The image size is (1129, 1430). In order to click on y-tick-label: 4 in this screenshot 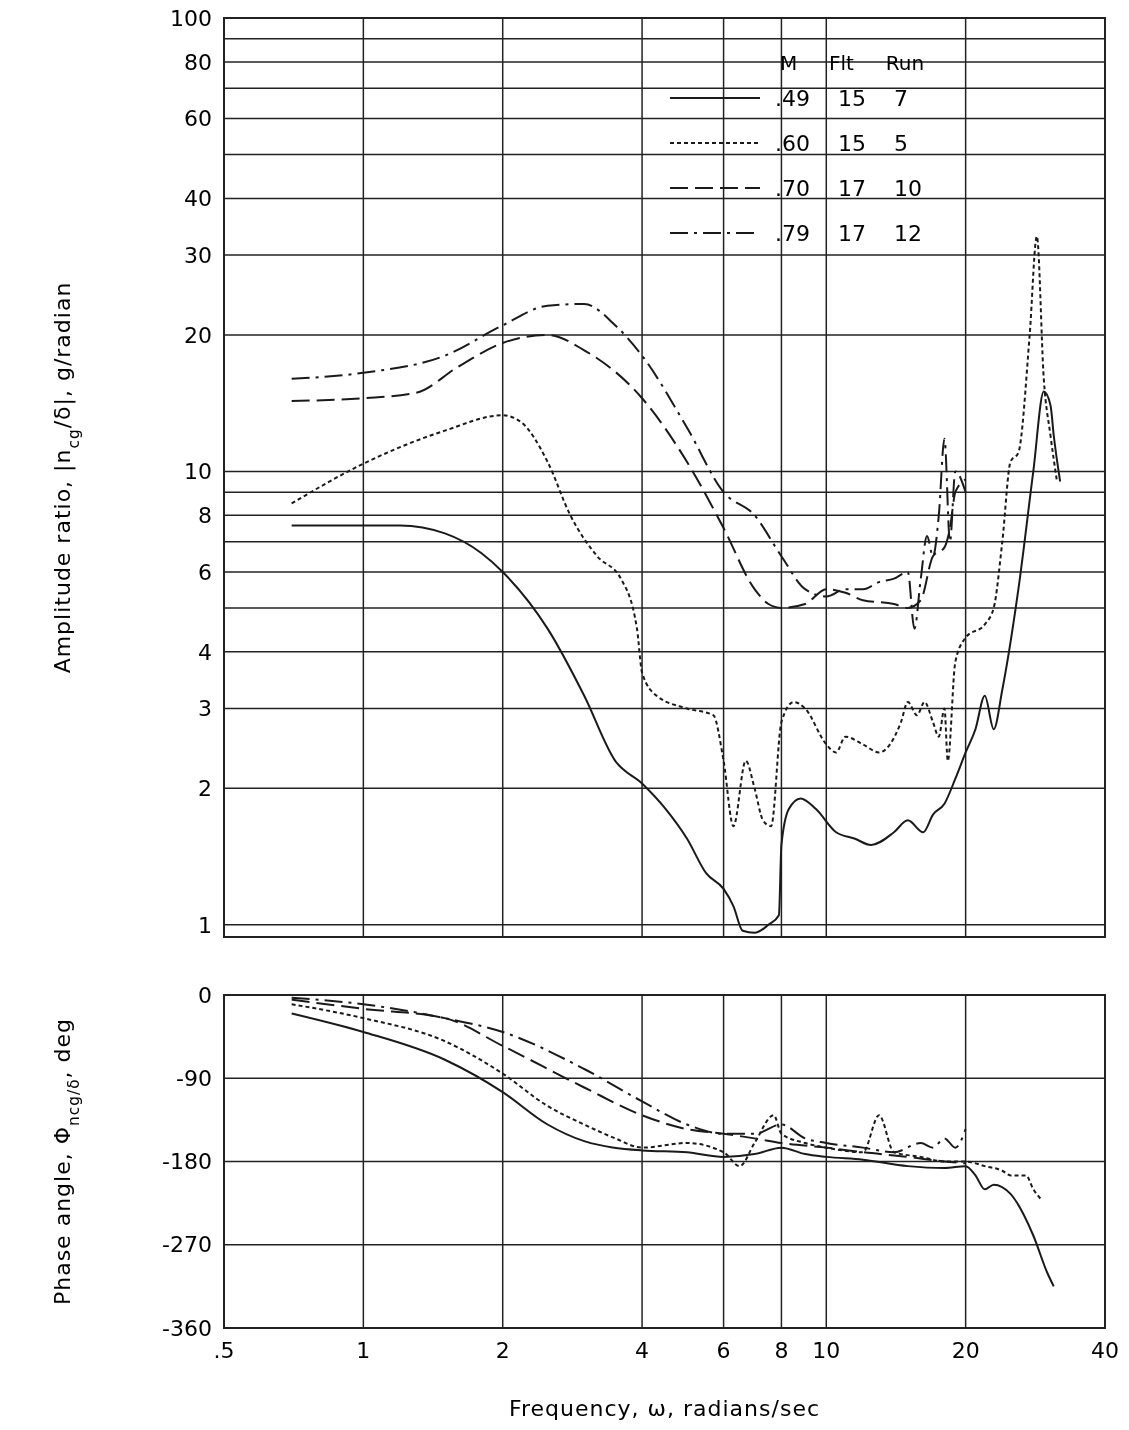, I will do `click(205, 652)`.